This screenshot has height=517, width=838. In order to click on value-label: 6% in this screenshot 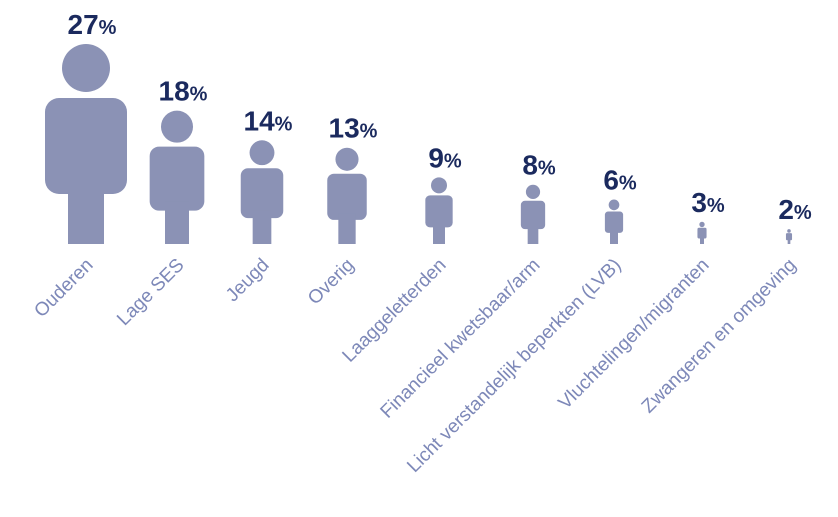, I will do `click(620, 180)`.